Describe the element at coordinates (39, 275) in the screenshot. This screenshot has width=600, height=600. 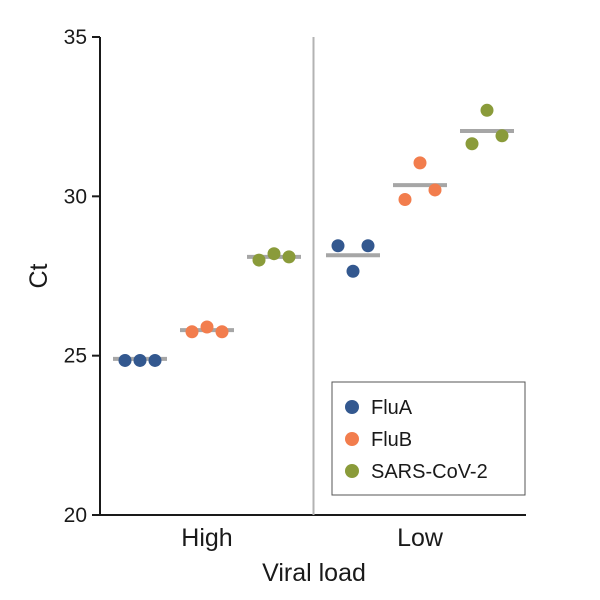
I see `y-axis-title: Ct` at that location.